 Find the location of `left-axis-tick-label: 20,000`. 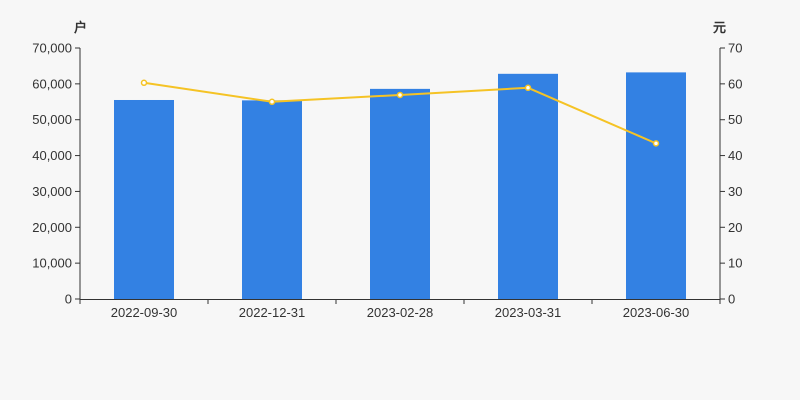

left-axis-tick-label: 20,000 is located at coordinates (52, 227).